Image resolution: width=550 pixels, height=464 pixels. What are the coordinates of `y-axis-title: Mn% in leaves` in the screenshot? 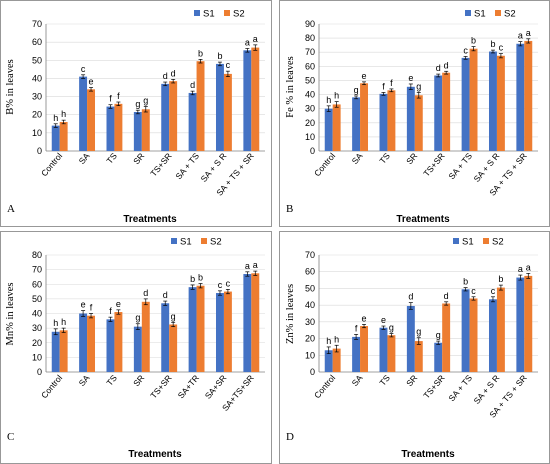 It's located at (10, 314).